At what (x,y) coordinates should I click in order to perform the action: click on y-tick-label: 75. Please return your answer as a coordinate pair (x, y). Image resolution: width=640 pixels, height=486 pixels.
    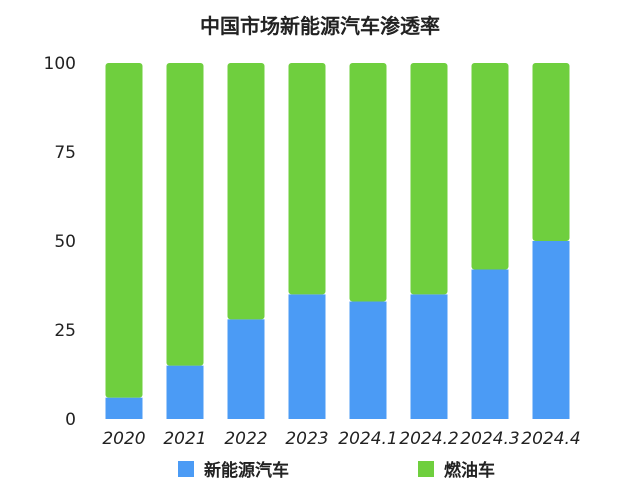
    Looking at the image, I should click on (65, 153).